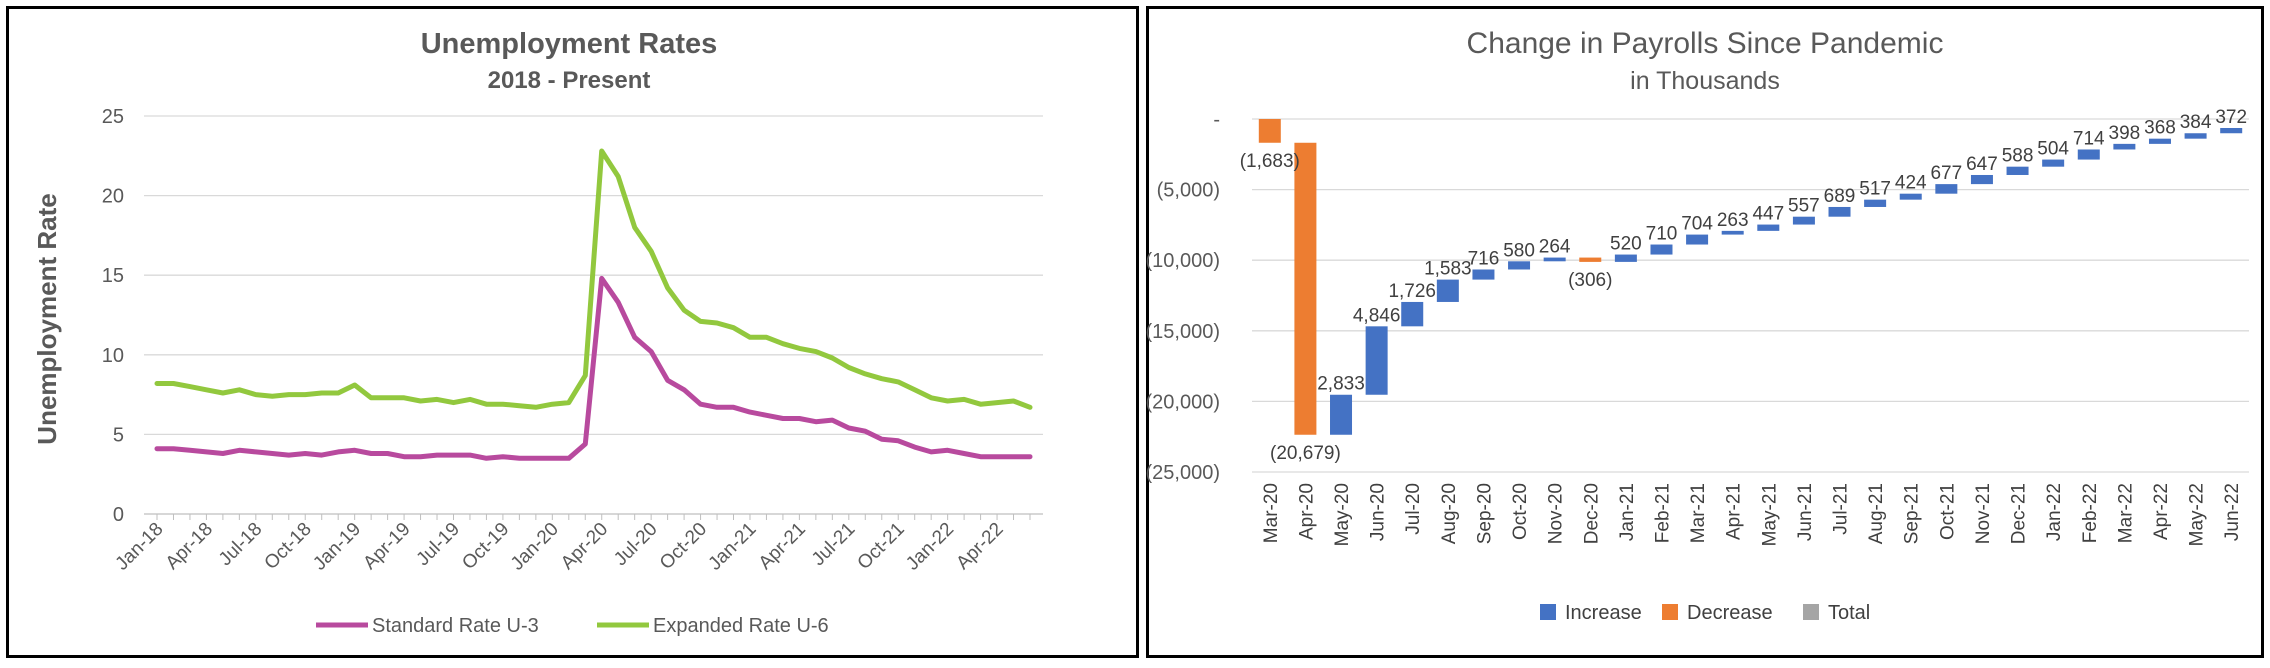 The height and width of the screenshot is (668, 2270). Describe the element at coordinates (1183, 332) in the screenshot. I see `y-tick-label: (15,000)` at that location.